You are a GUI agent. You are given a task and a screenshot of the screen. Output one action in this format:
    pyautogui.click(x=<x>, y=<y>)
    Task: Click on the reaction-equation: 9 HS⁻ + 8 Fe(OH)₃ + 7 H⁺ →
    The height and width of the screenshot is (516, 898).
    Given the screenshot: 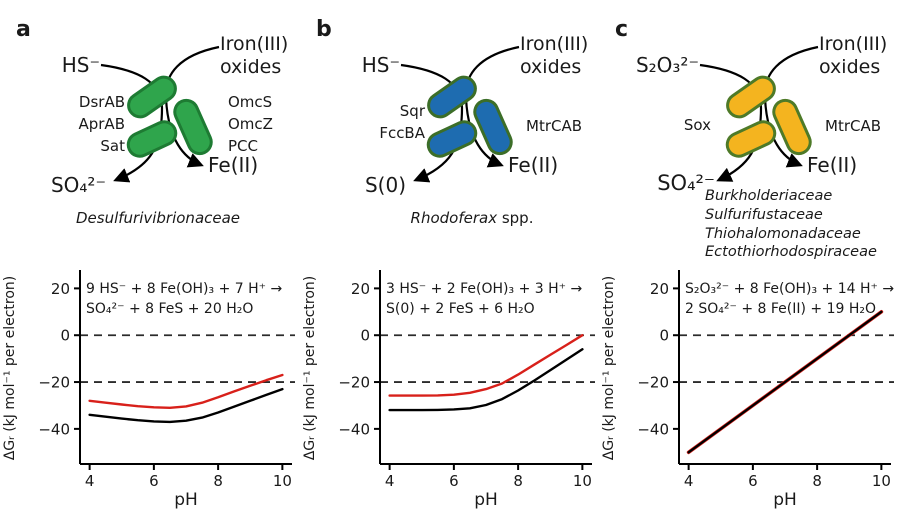 What is the action you would take?
    pyautogui.click(x=184, y=289)
    